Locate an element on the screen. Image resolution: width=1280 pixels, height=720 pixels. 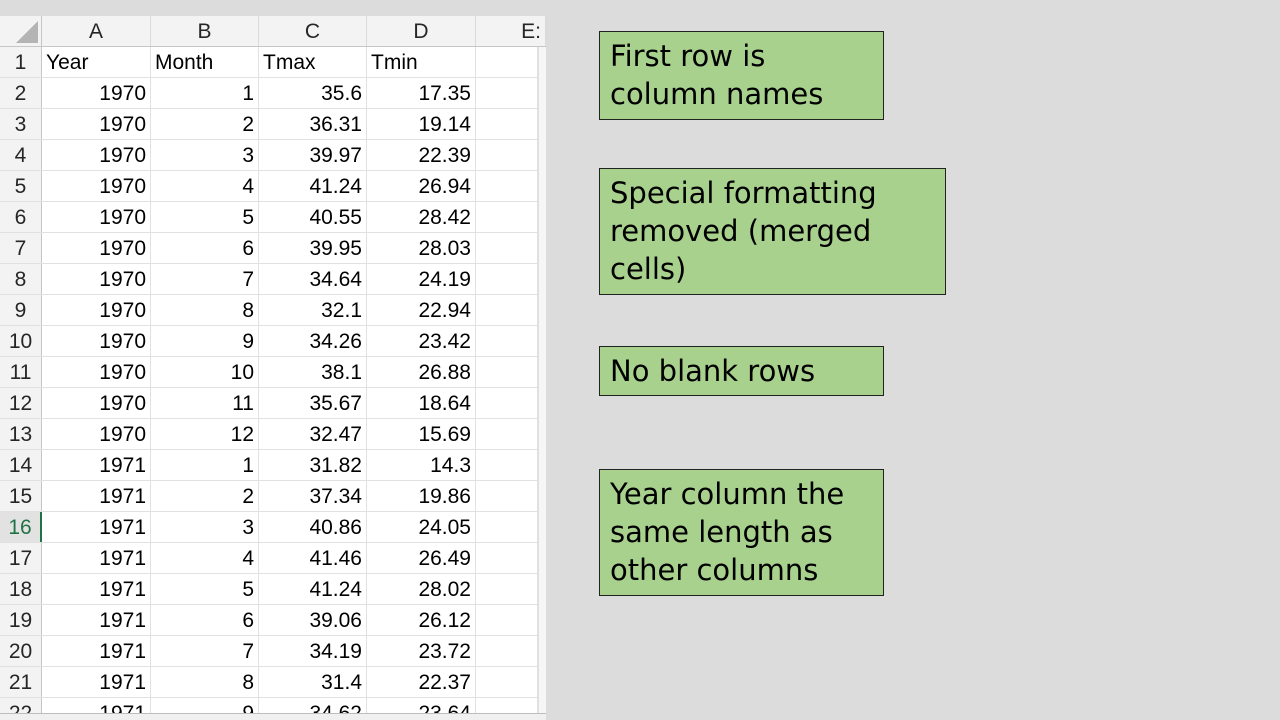
cell-month: 5 is located at coordinates (205, 217).